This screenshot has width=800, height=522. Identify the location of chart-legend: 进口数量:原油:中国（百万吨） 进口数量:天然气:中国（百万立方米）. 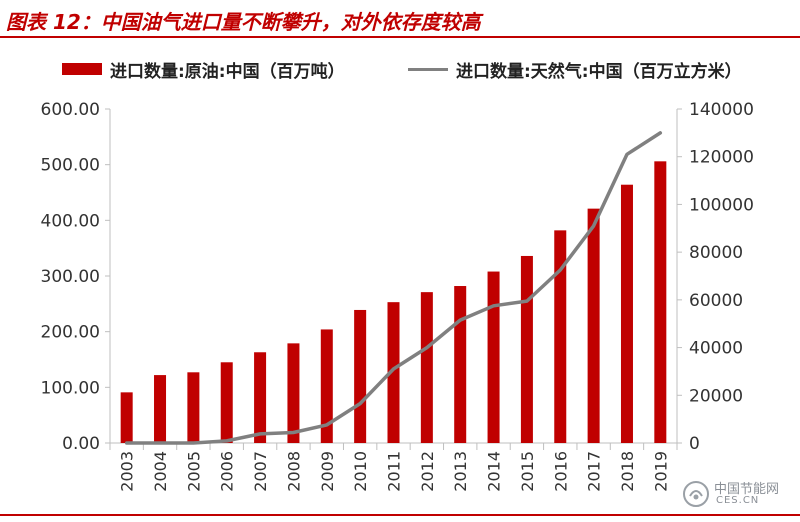
(400, 69).